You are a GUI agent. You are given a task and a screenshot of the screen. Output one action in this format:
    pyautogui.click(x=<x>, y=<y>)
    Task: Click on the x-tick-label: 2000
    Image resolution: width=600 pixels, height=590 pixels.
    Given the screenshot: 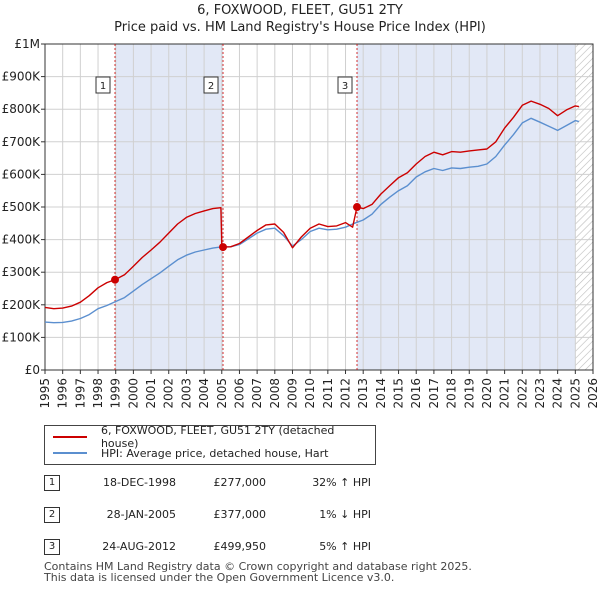 What is the action you would take?
    pyautogui.click(x=133, y=393)
    